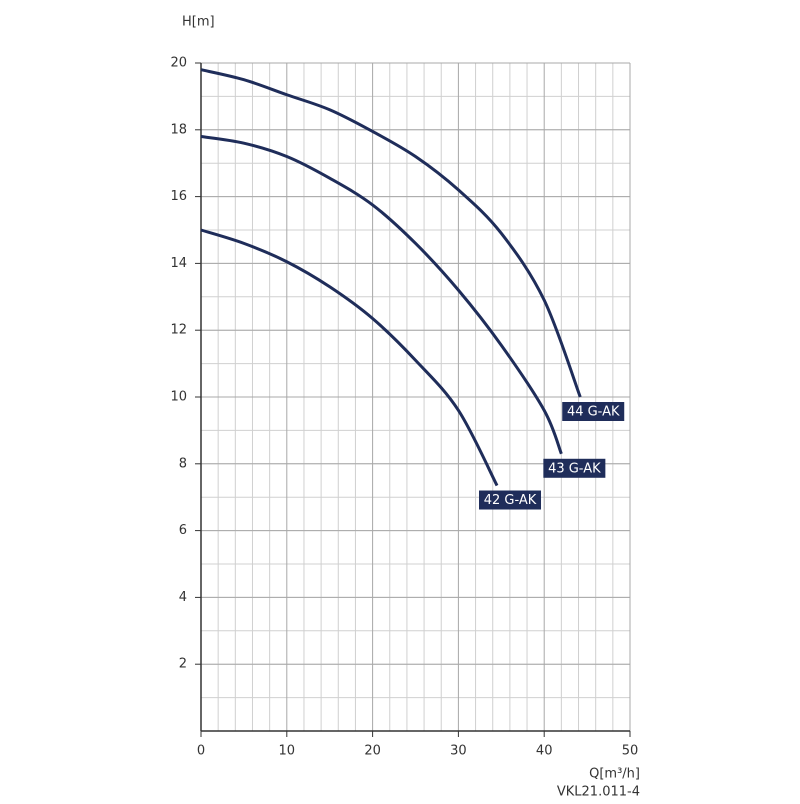 The width and height of the screenshot is (800, 804). What do you see at coordinates (349, 357) in the screenshot?
I see `curve` at bounding box center [349, 357].